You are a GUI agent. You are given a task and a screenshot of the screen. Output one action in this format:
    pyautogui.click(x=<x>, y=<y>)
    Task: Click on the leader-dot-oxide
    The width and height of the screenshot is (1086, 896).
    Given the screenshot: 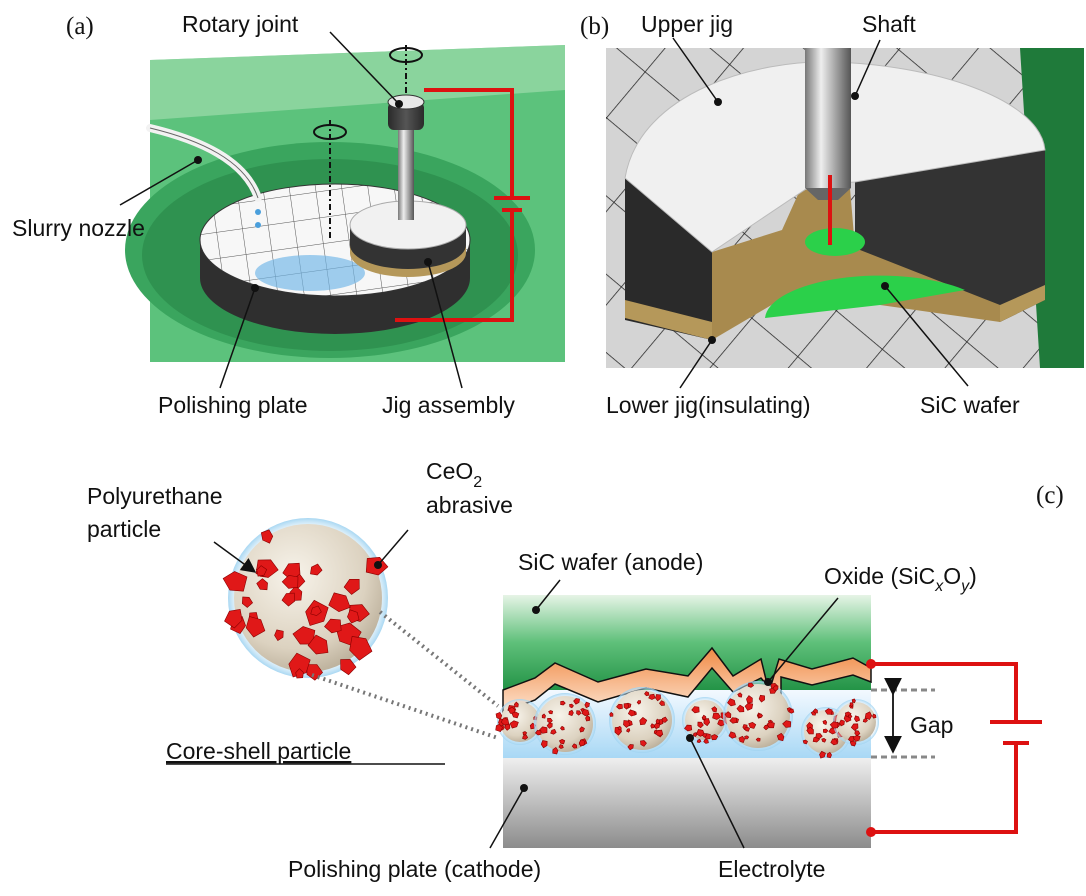 What is the action you would take?
    pyautogui.click(x=768, y=682)
    